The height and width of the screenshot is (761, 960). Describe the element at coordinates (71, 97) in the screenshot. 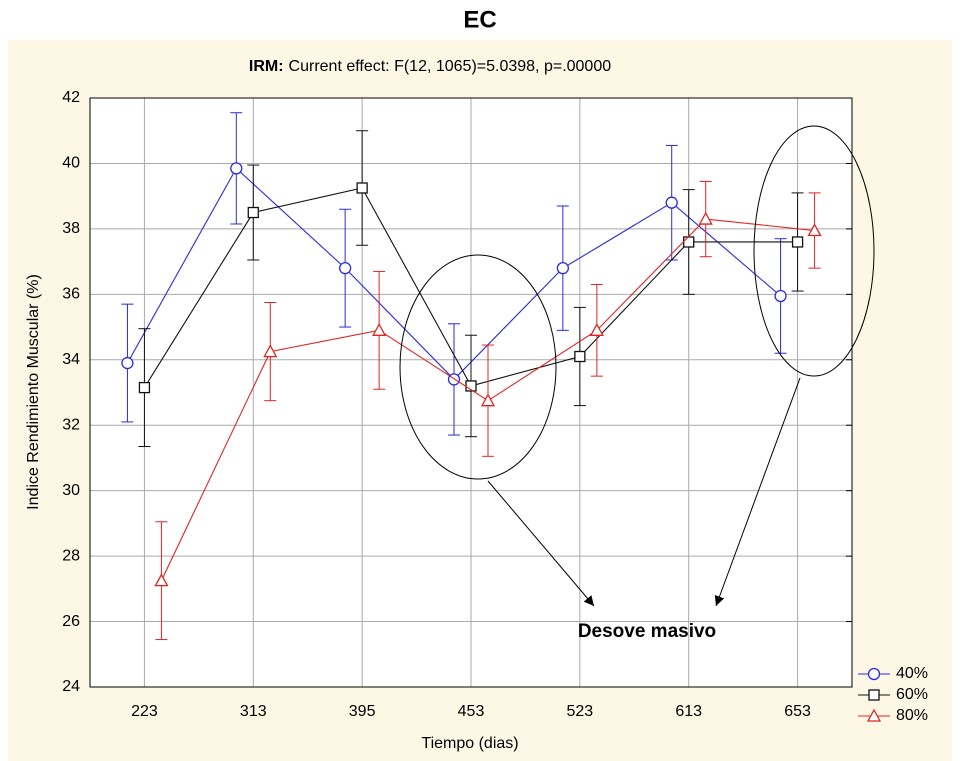

I see `y-tick-label: 42` at that location.